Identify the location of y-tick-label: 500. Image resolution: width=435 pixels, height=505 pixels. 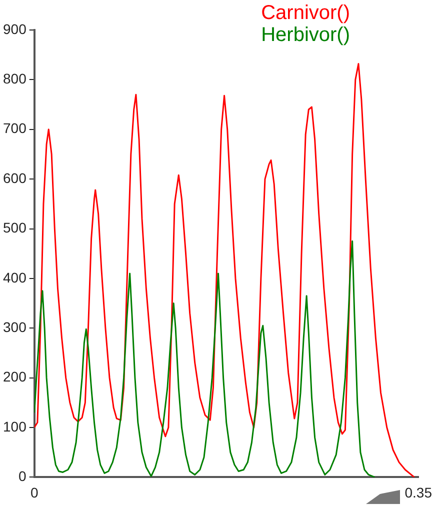
(15, 228).